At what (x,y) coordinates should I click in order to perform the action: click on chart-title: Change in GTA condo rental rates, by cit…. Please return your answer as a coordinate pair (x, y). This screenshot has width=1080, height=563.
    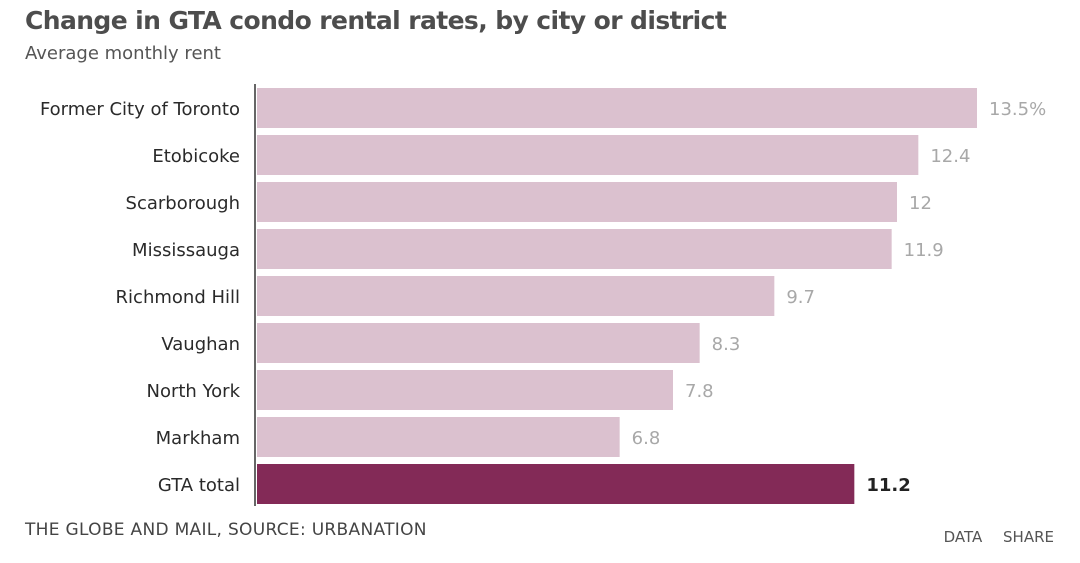
    Looking at the image, I should click on (376, 20).